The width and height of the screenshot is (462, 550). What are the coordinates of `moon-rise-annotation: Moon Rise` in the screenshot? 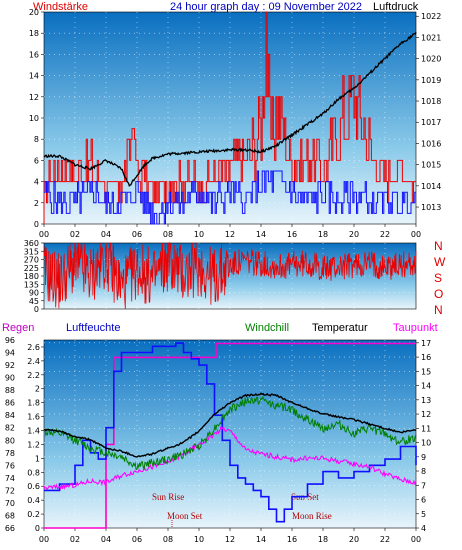 It's located at (312, 516).